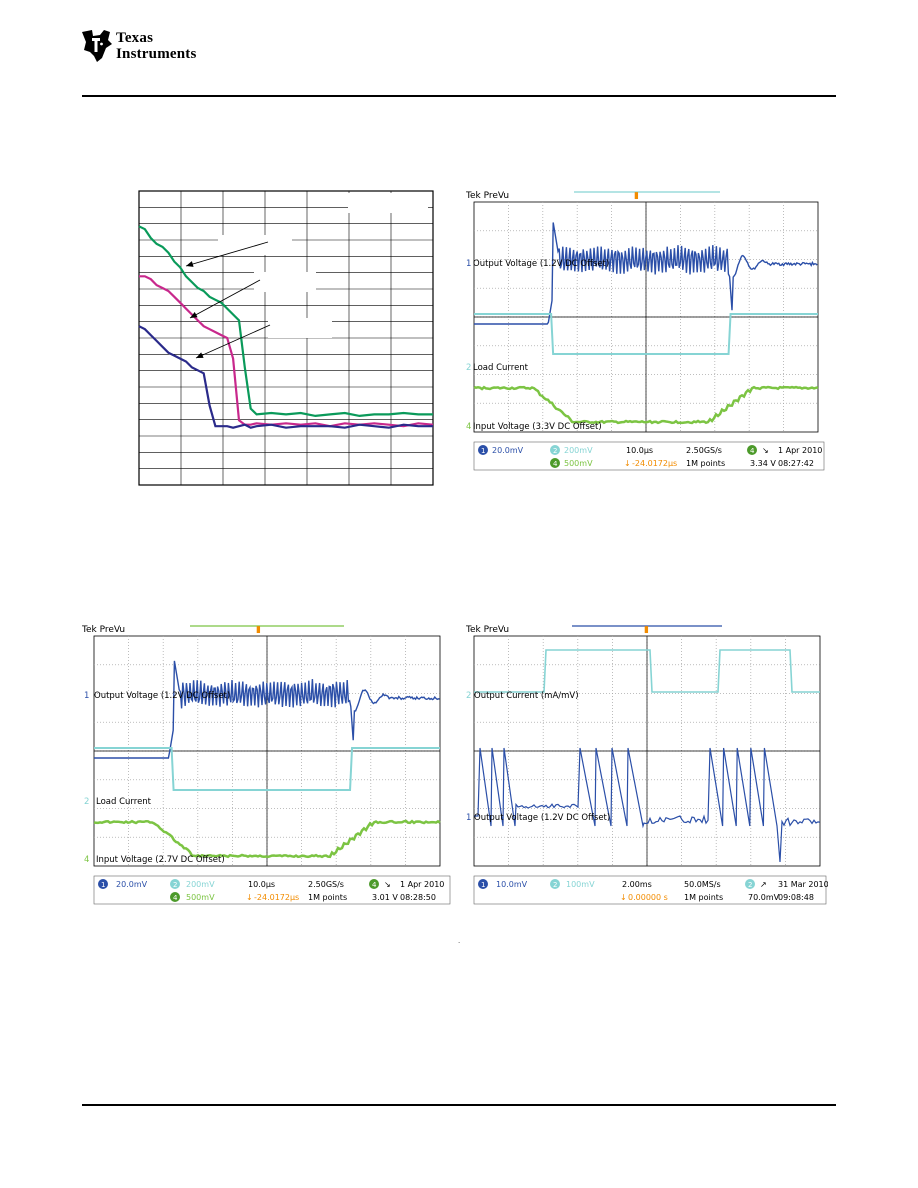 The width and height of the screenshot is (918, 1188). What do you see at coordinates (637, 884) in the screenshot?
I see `timebase: 2.00ms` at bounding box center [637, 884].